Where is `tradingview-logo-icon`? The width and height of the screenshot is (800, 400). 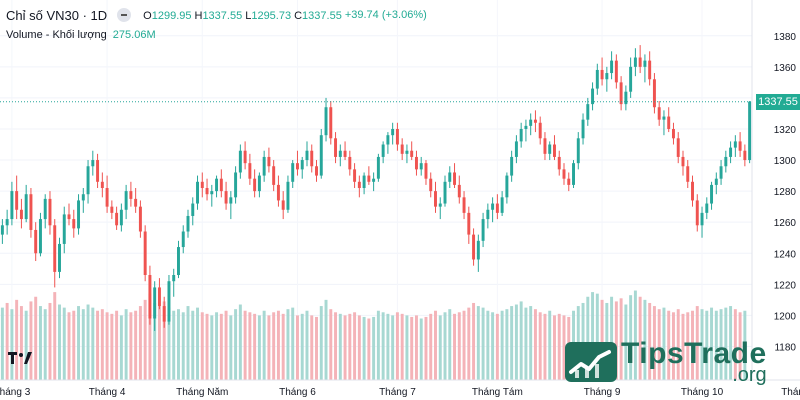
tradingview-logo-icon is located at coordinates (20, 360).